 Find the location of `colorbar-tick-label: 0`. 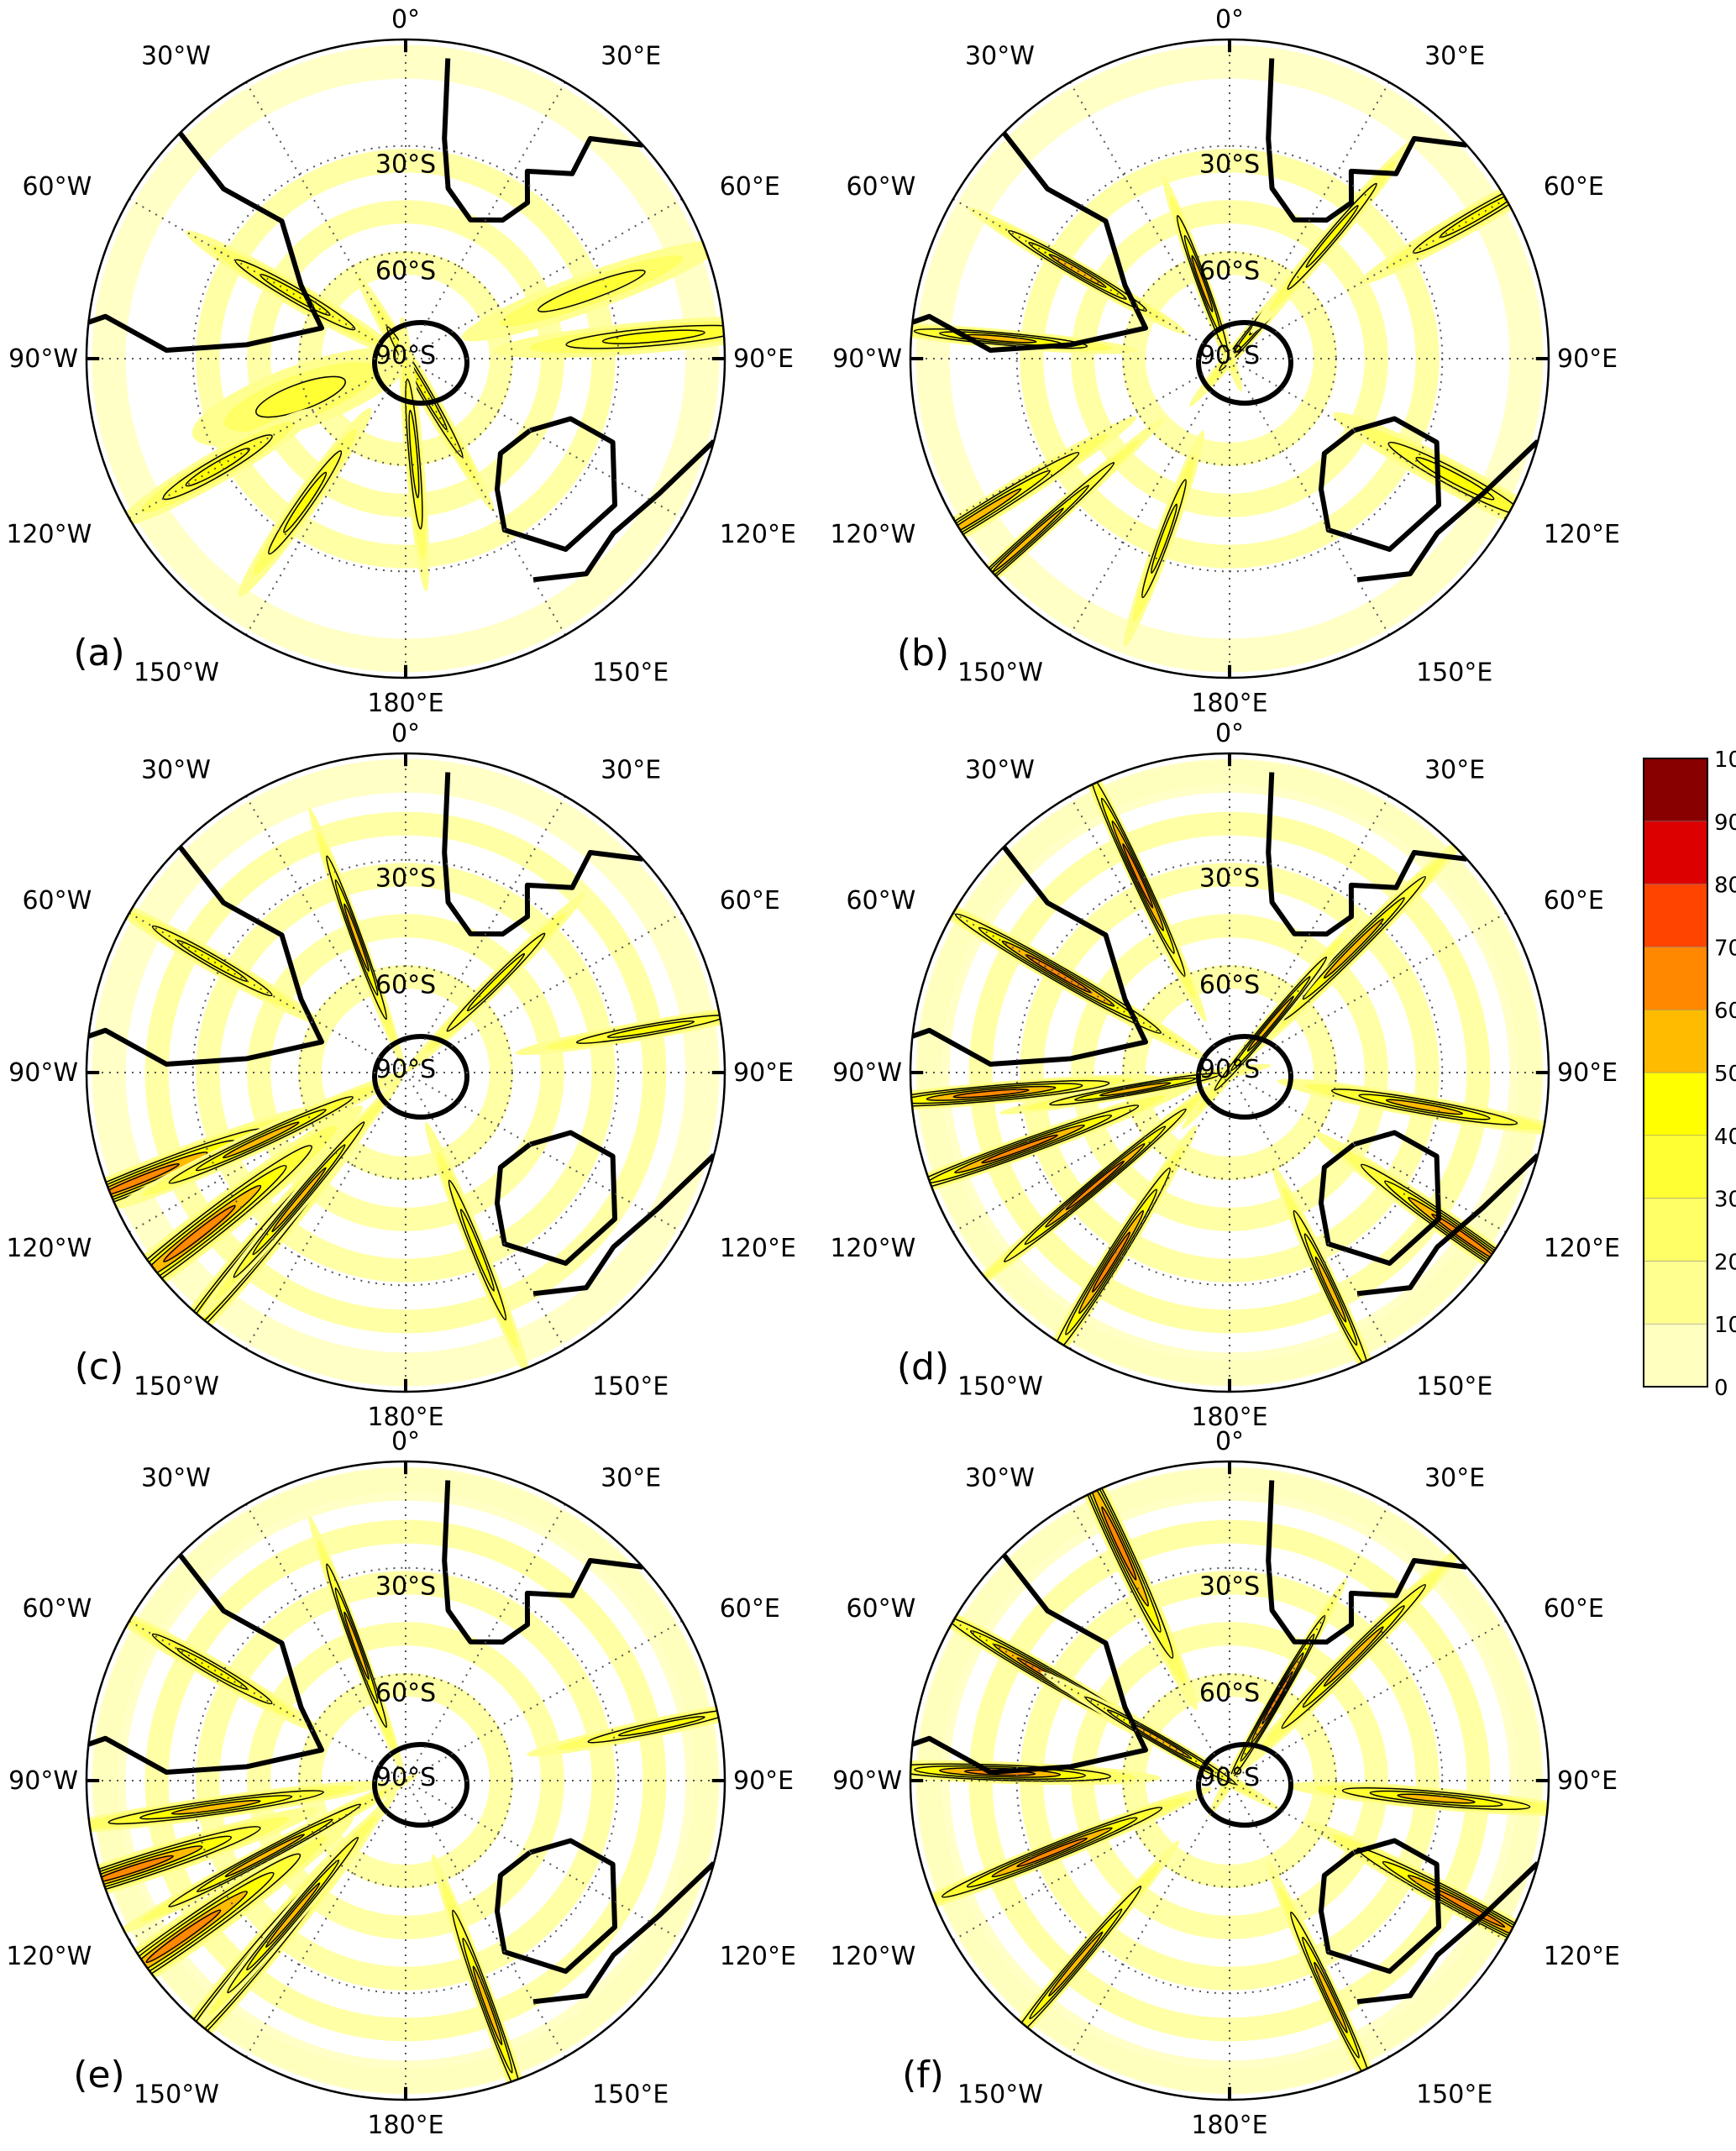

colorbar-tick-label: 0 is located at coordinates (1721, 1389).